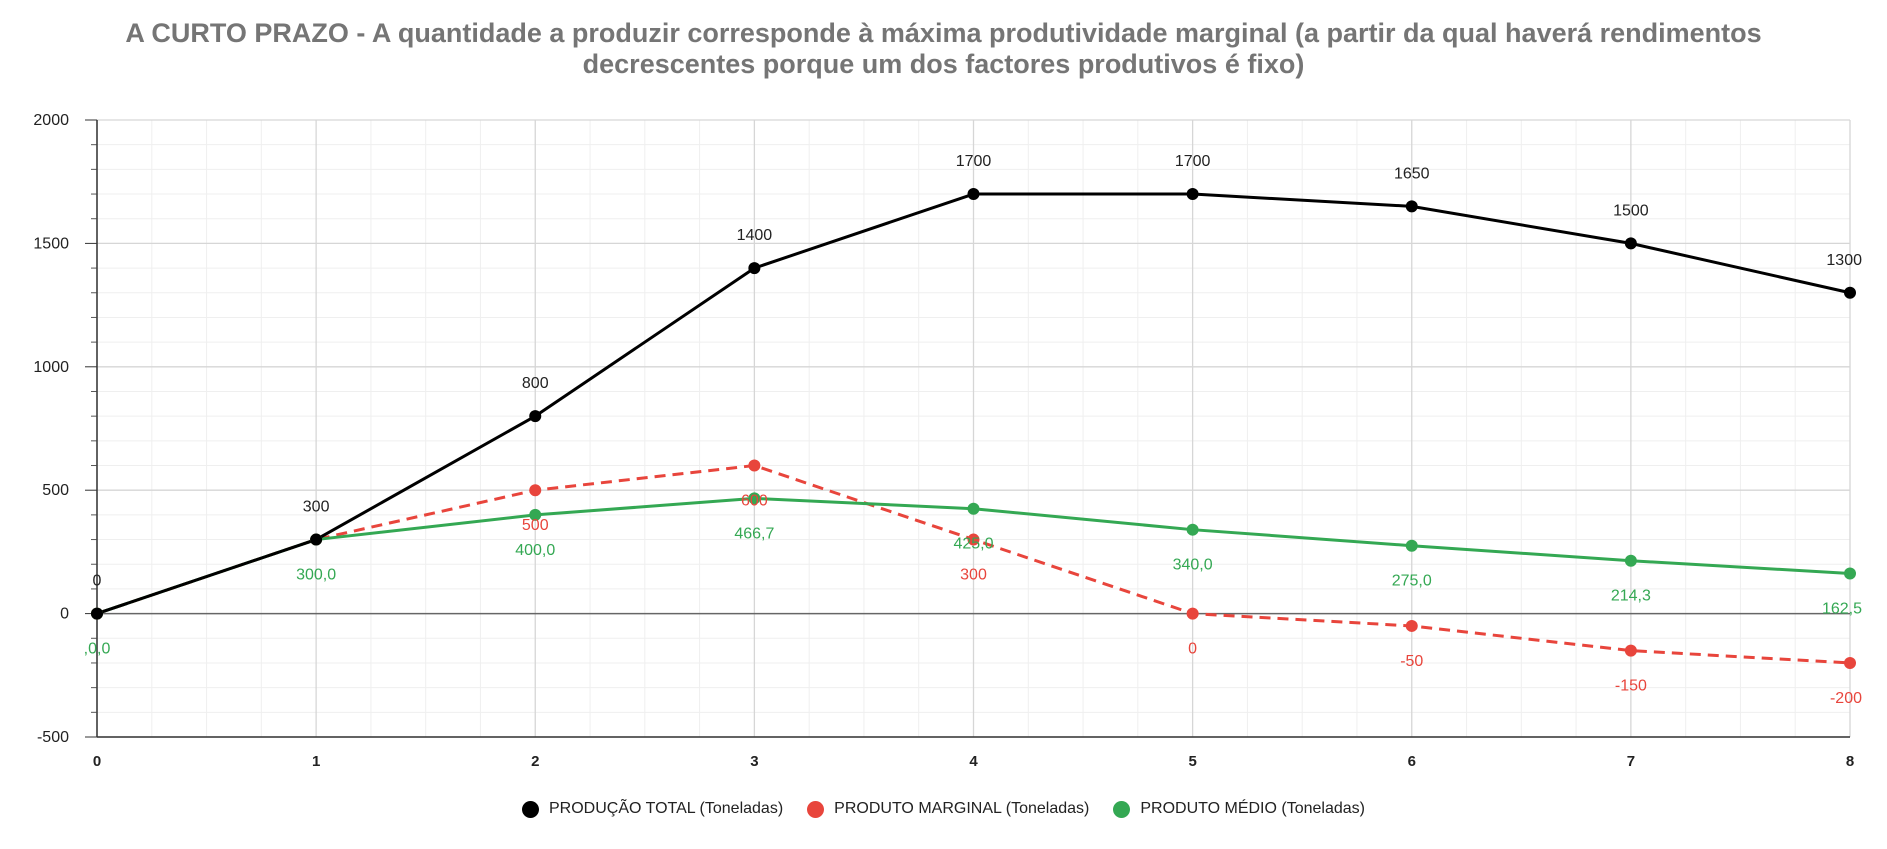 The image size is (1887, 849). What do you see at coordinates (1252, 808) in the screenshot?
I see `legend-label: PRODUTO MÉDIO (Toneladas)` at bounding box center [1252, 808].